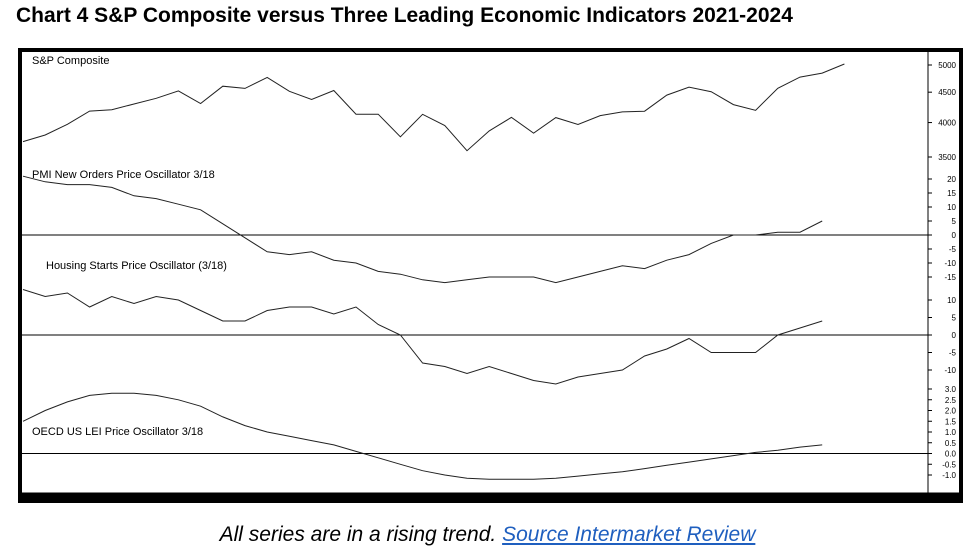 This screenshot has height=556, width=975. What do you see at coordinates (954, 335) in the screenshot?
I see `housing-starts-ytick-label: 0` at bounding box center [954, 335].